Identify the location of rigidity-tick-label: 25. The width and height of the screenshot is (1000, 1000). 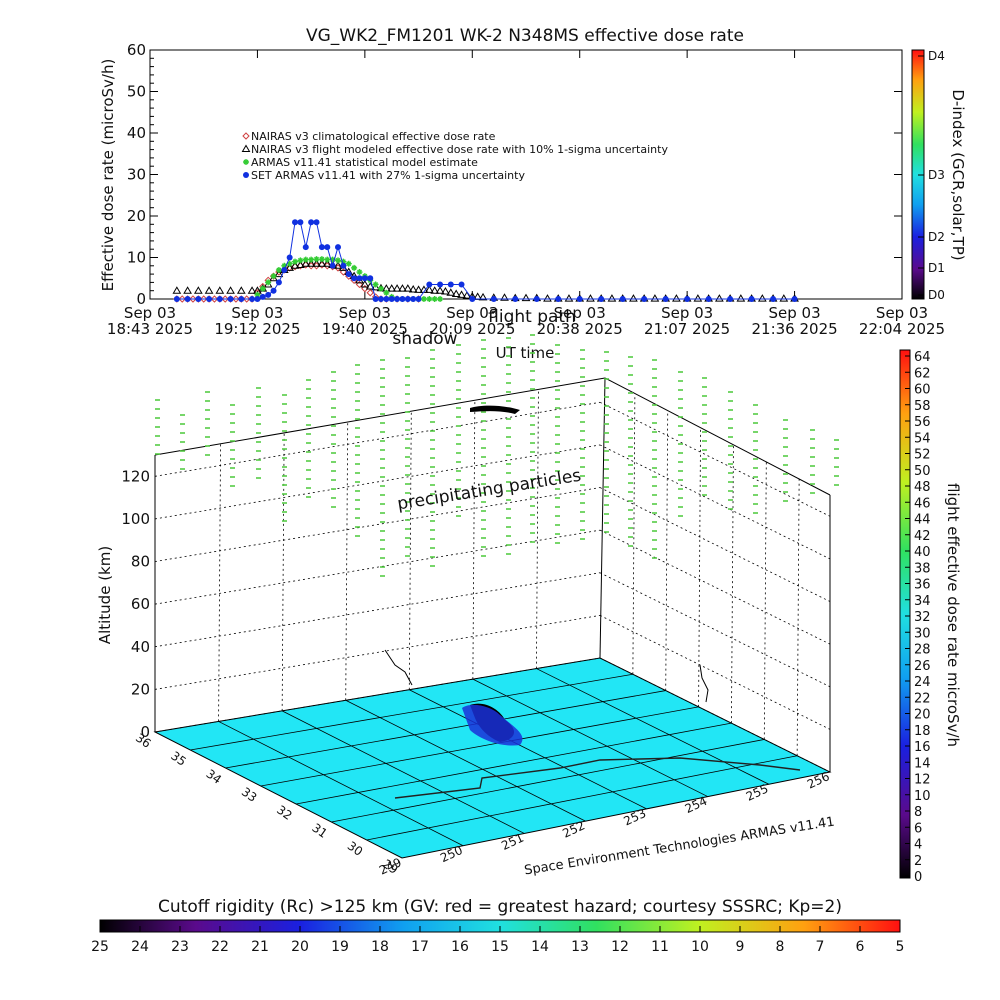
(100, 947).